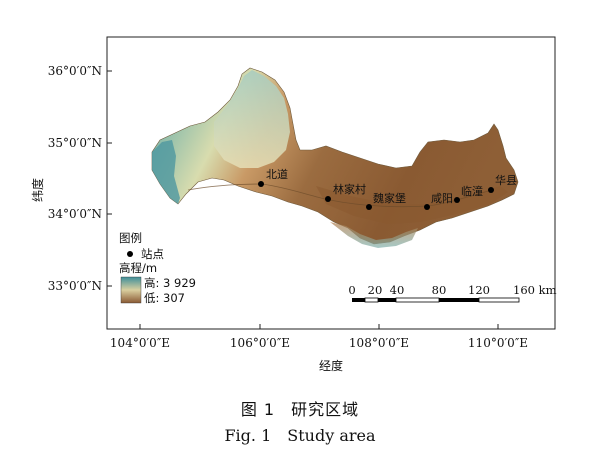 The image size is (600, 456). What do you see at coordinates (260, 343) in the screenshot?
I see `lon-tick-106: 106°0′0″E` at bounding box center [260, 343].